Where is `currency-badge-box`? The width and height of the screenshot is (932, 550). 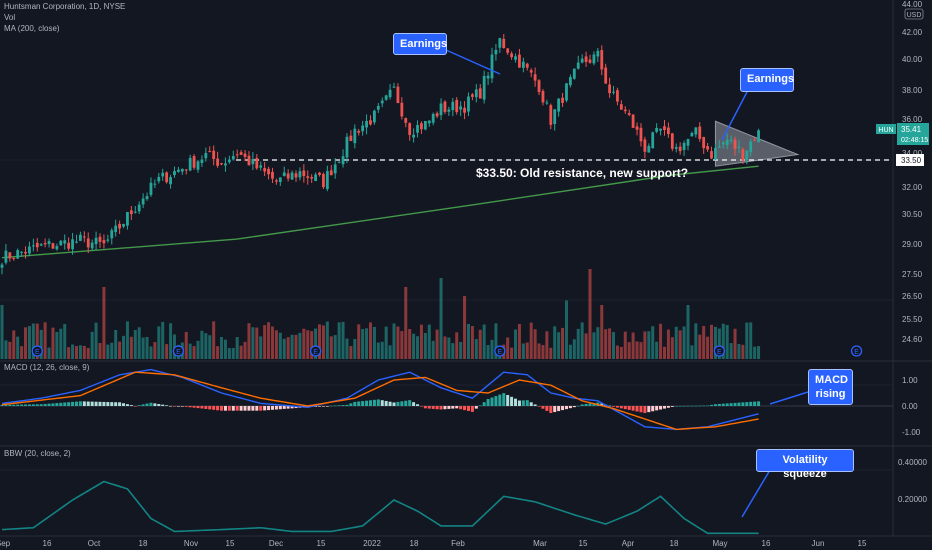
currency-badge-box is located at coordinates (914, 14).